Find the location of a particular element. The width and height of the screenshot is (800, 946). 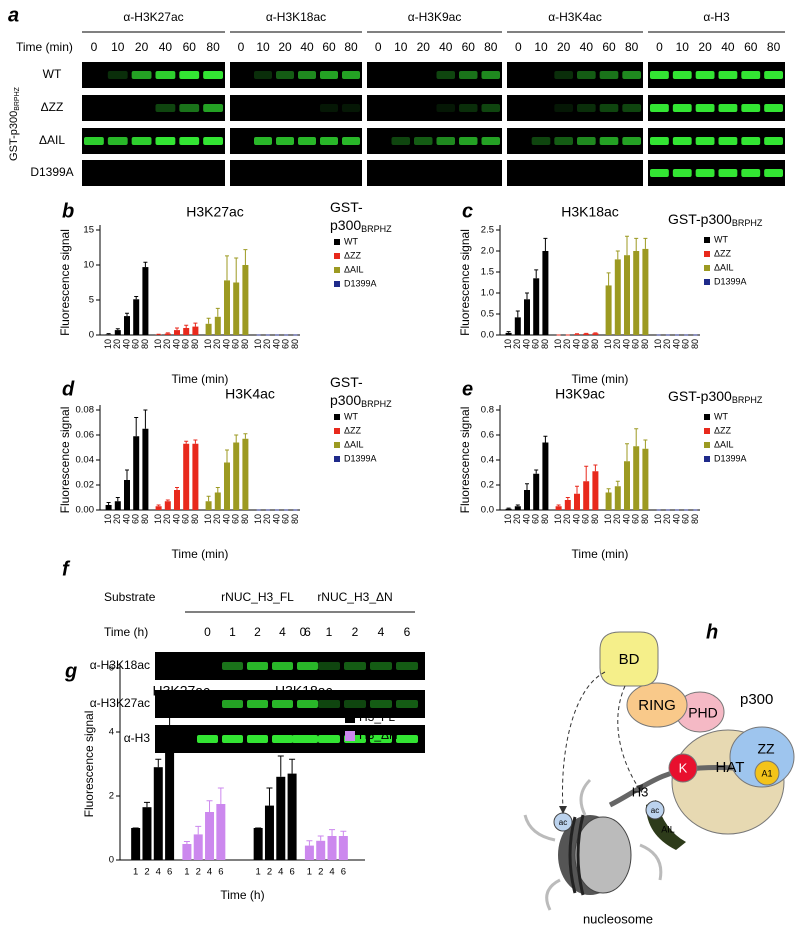

antibody-label: α-H3K4ac is located at coordinates (575, 17).